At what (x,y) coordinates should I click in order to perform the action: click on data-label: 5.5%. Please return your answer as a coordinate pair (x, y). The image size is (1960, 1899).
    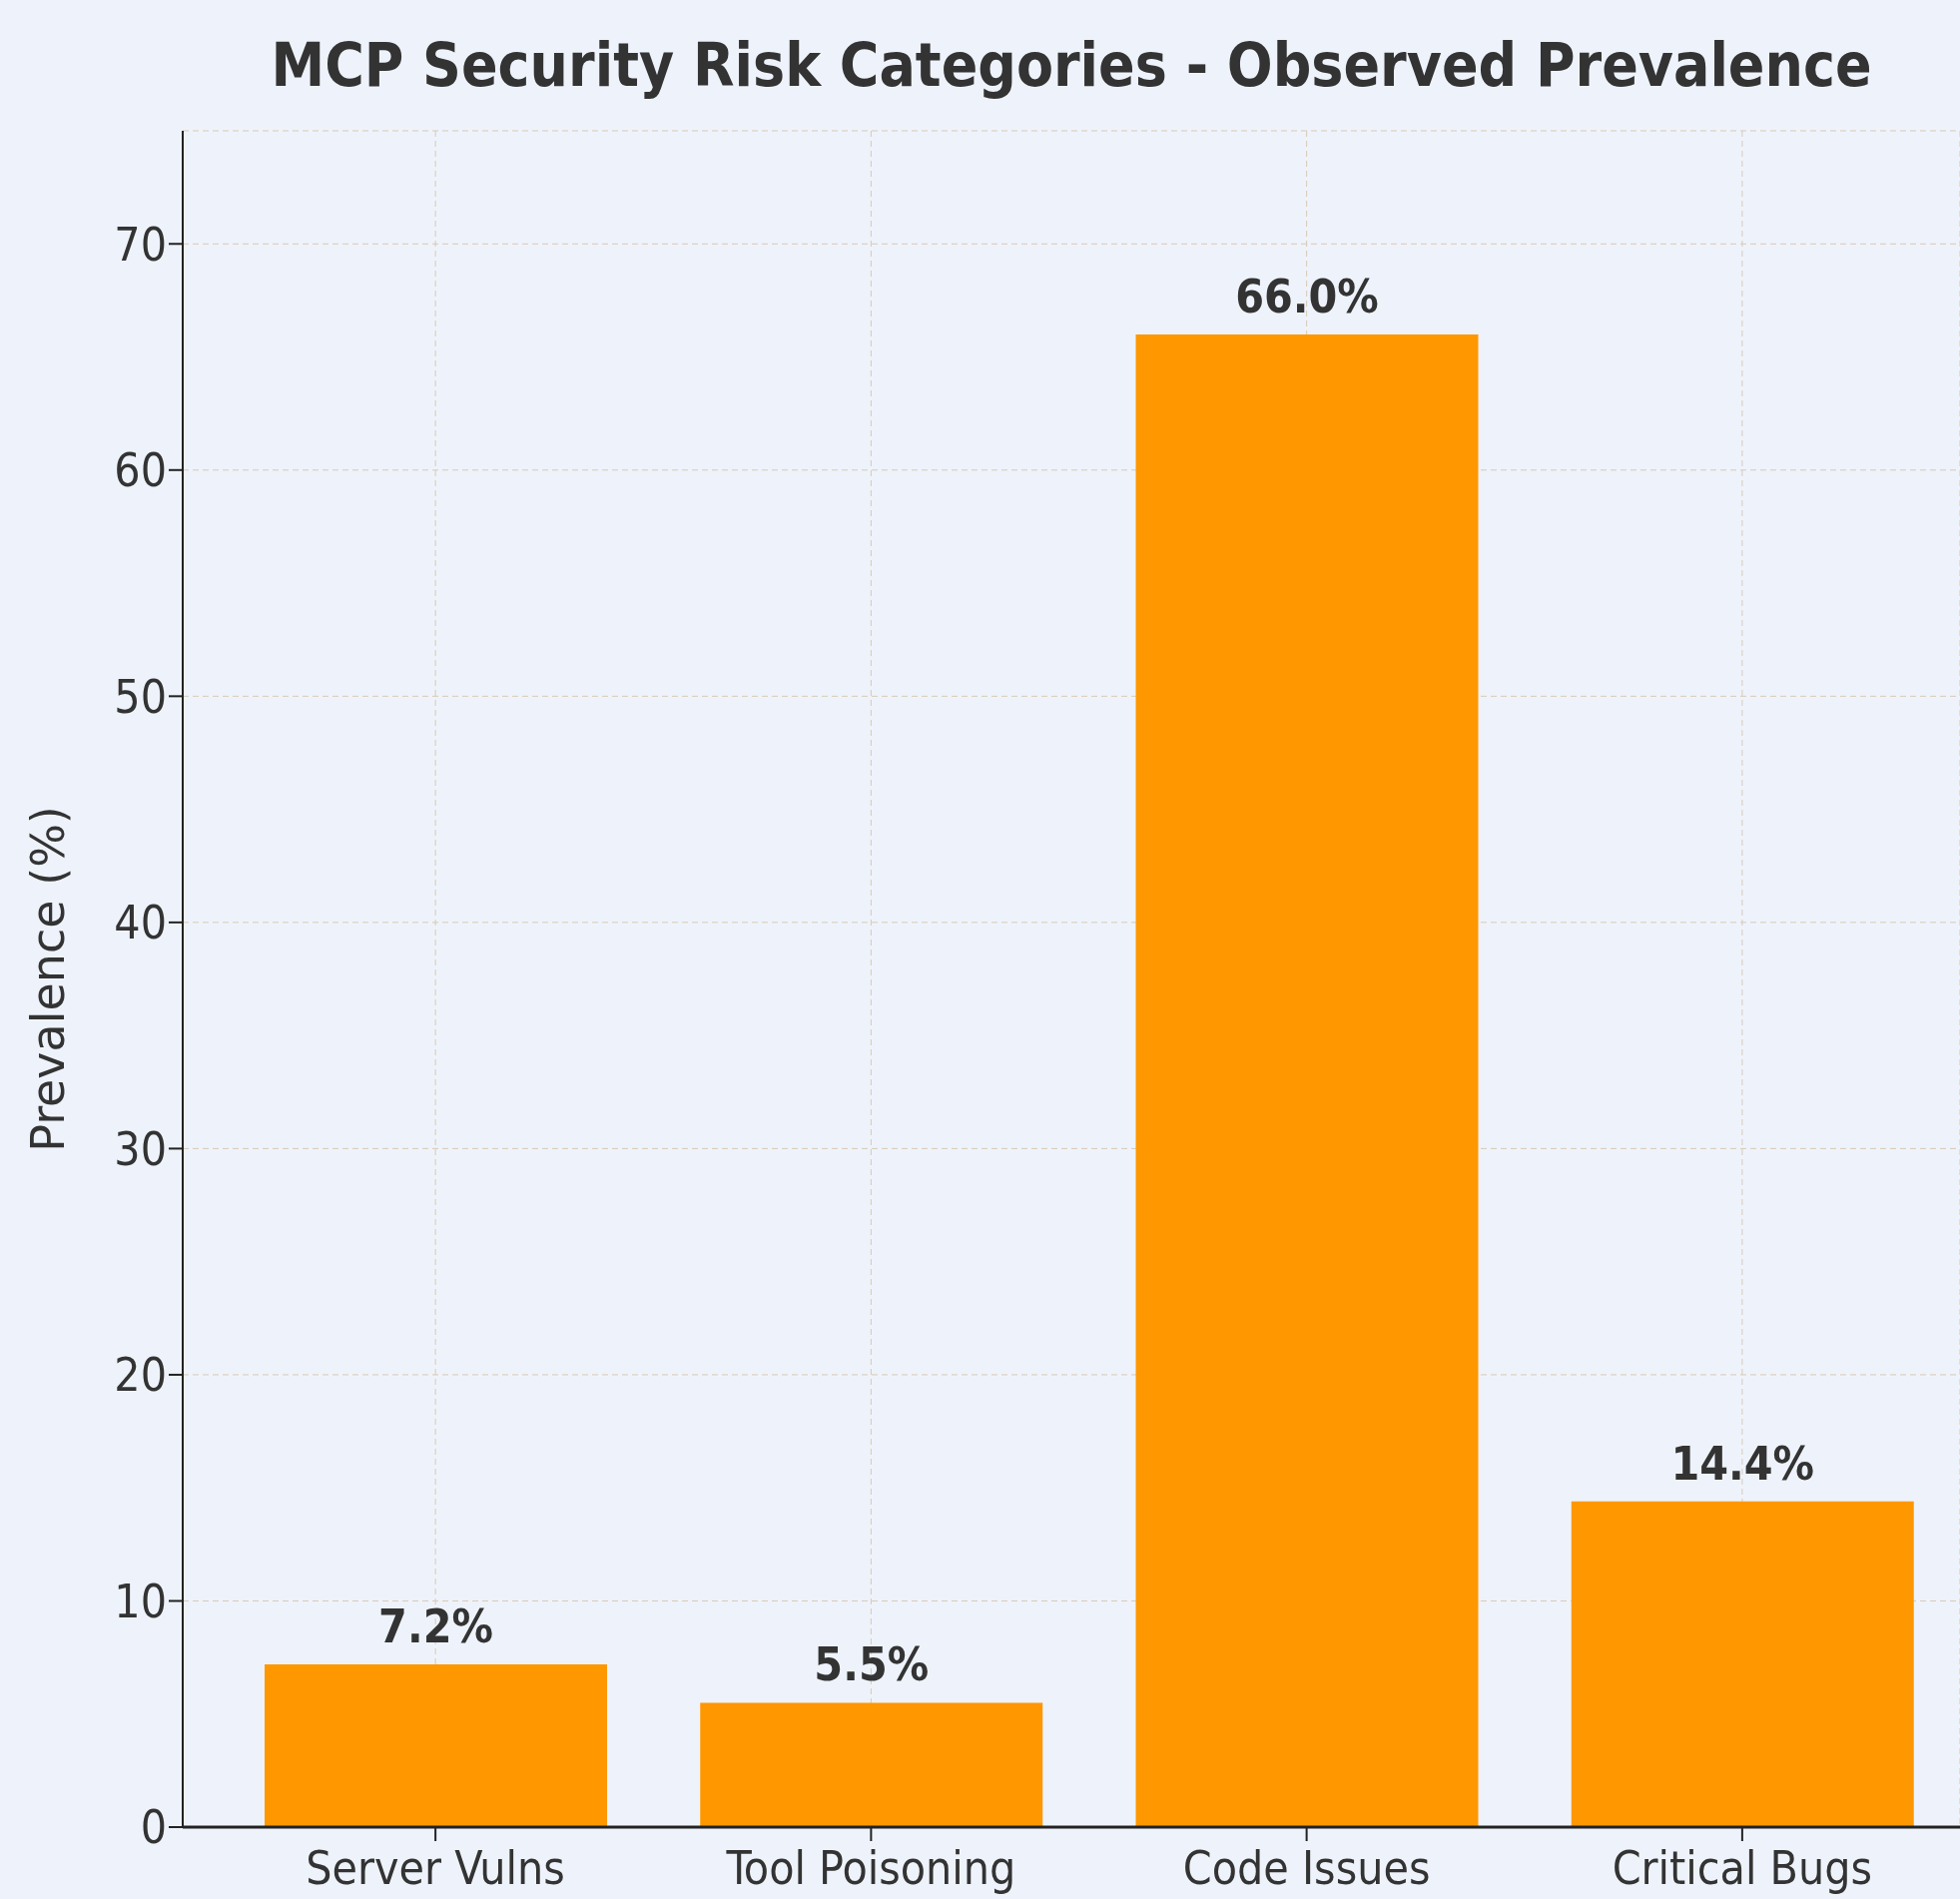
    Looking at the image, I should click on (872, 1665).